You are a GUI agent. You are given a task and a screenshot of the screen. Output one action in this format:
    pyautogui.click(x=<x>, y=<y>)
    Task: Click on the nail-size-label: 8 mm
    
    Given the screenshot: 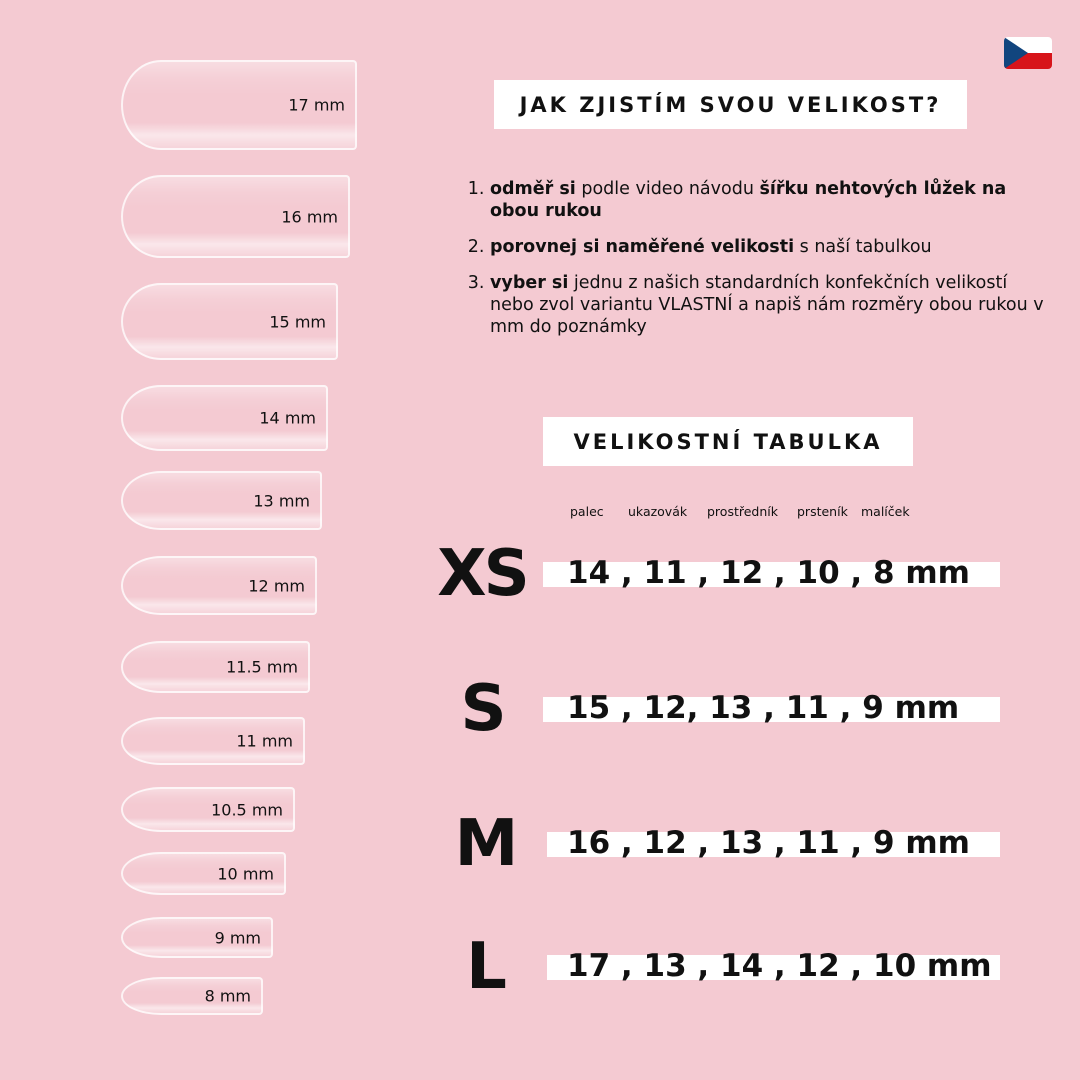 What is the action you would take?
    pyautogui.click(x=227, y=996)
    